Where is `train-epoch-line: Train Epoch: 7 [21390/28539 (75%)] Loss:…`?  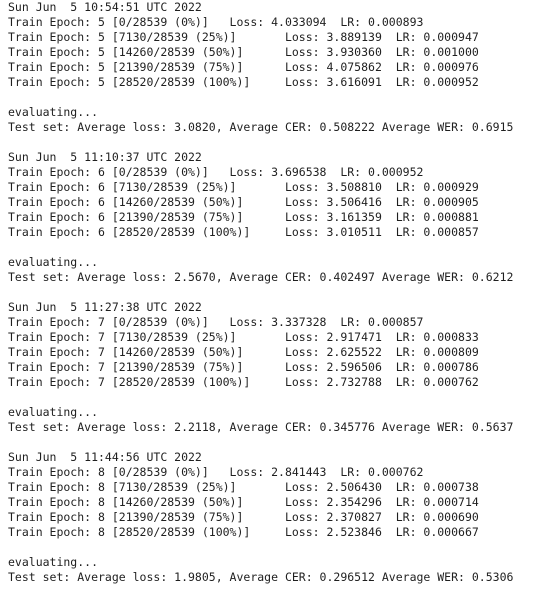 train-epoch-line: Train Epoch: 7 [21390/28539 (75%)] Loss:… is located at coordinates (243, 367).